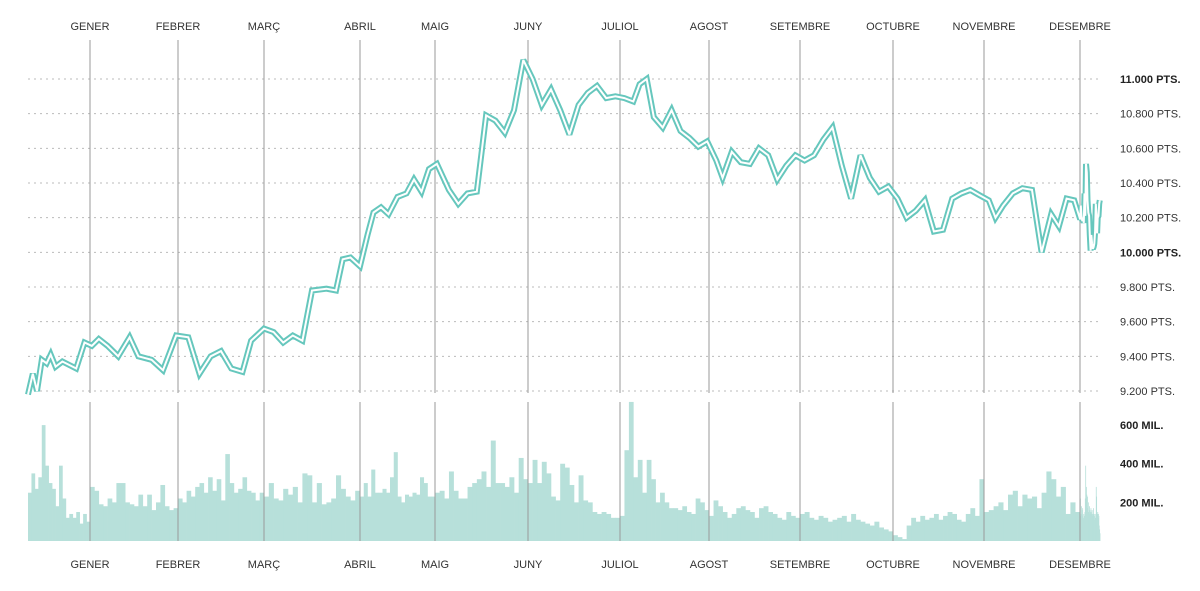 This screenshot has width=1200, height=591. Describe the element at coordinates (264, 27) in the screenshot. I see `month-label-top: MARÇ` at that location.